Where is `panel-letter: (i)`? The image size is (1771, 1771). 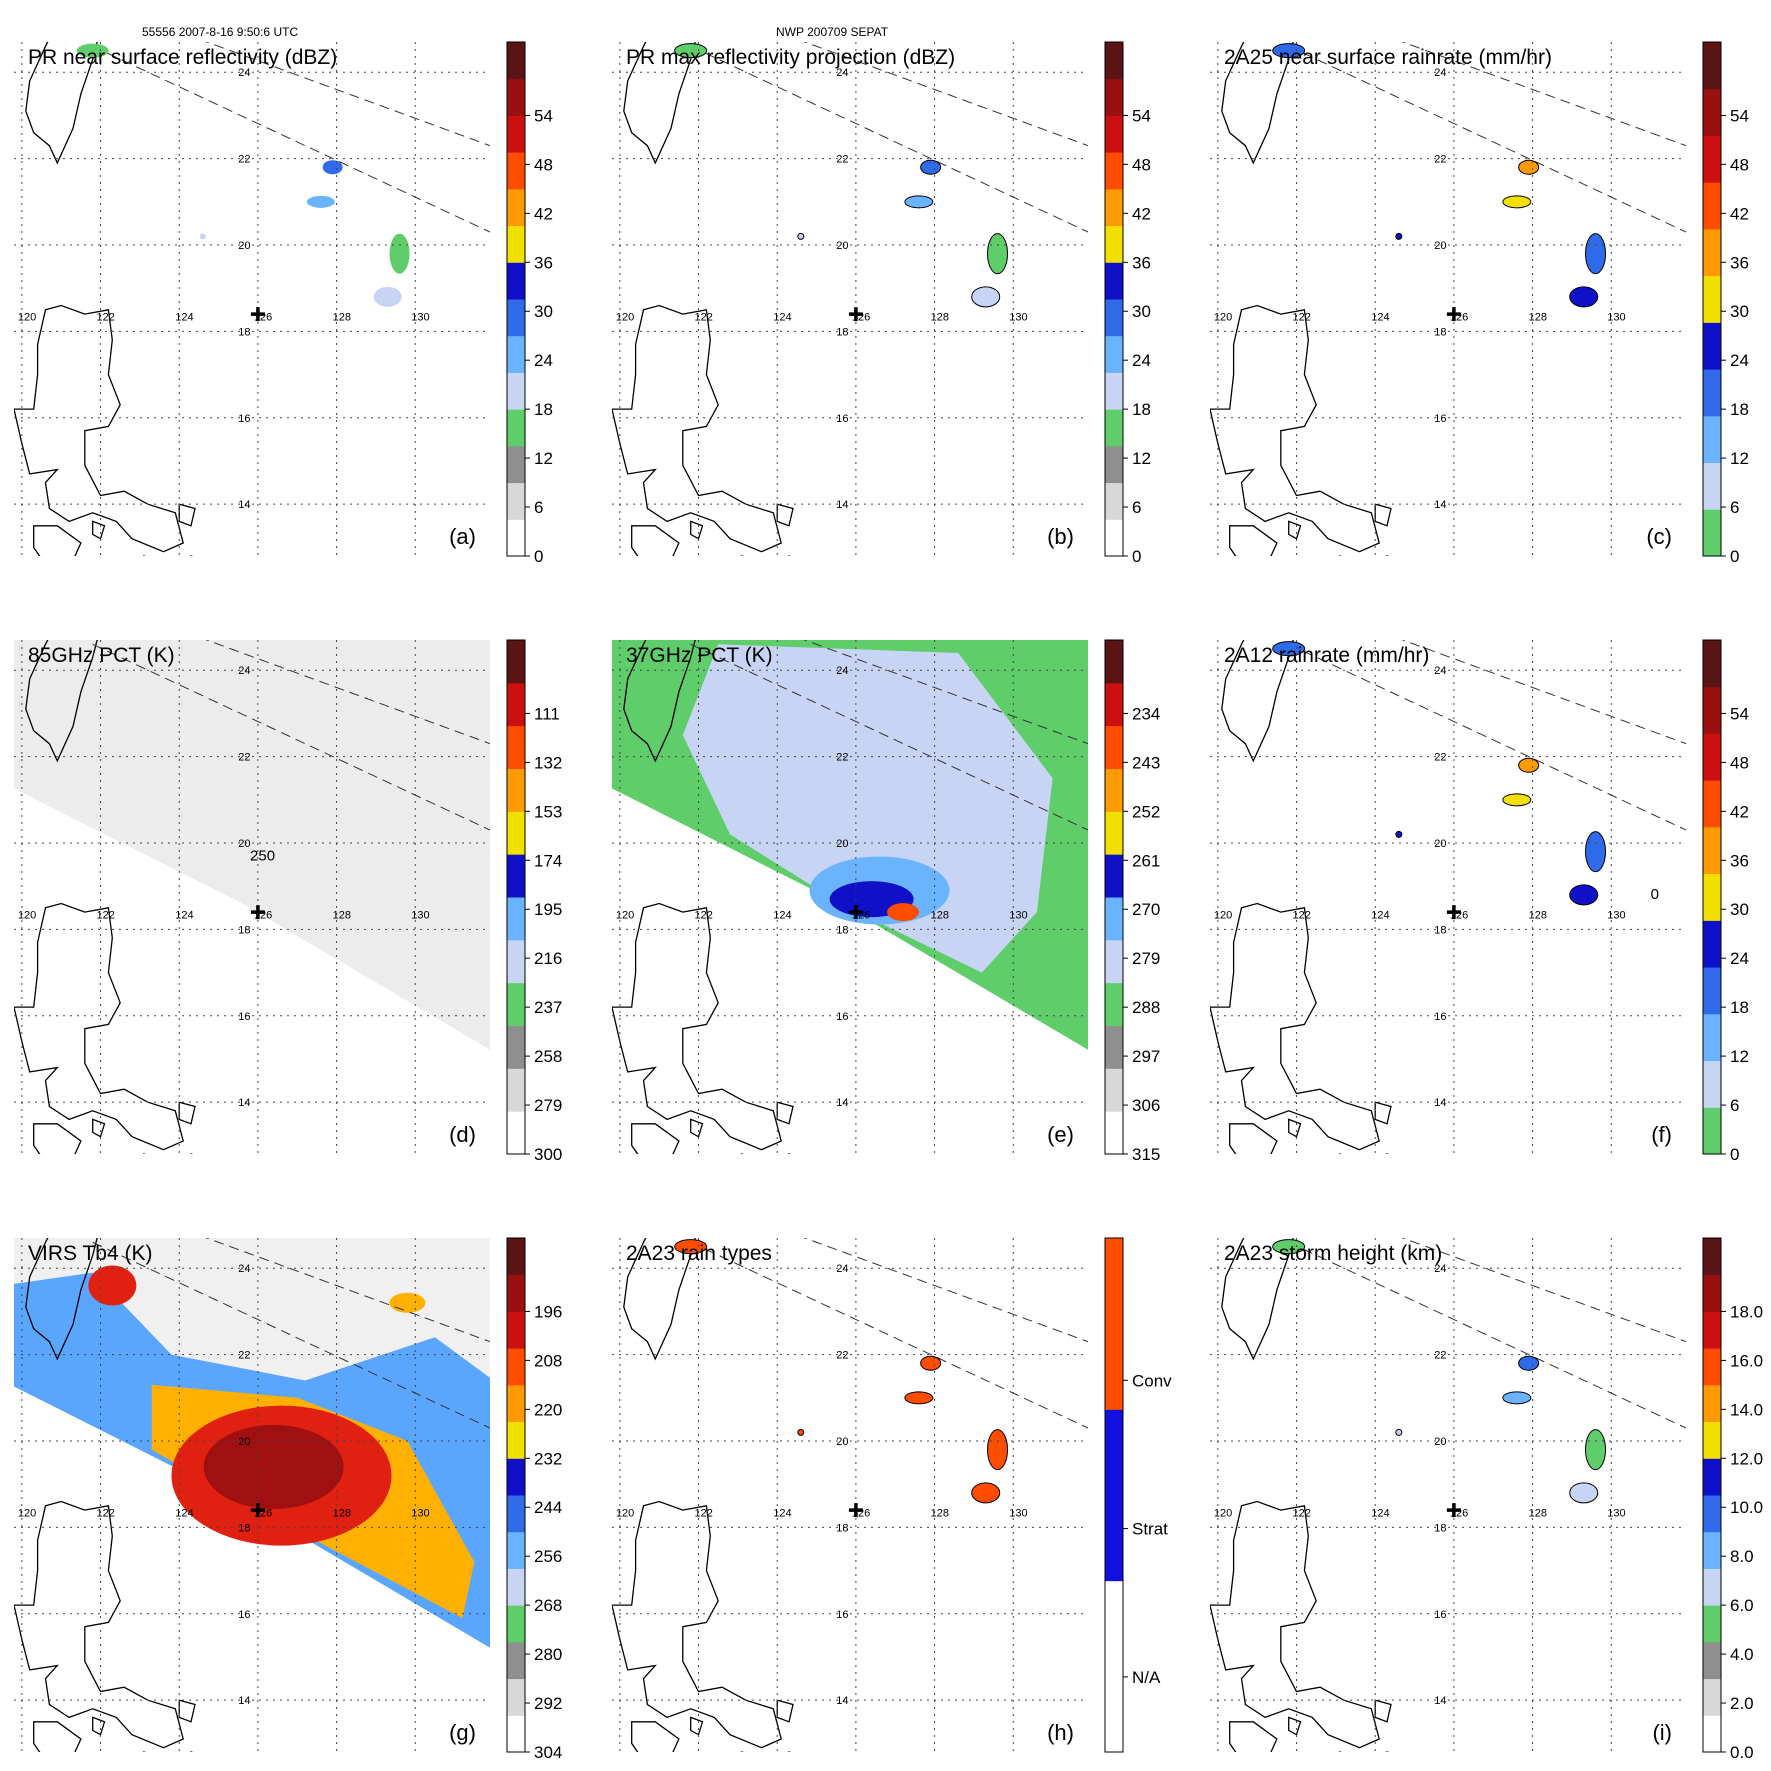 panel-letter: (i) is located at coordinates (1662, 1732).